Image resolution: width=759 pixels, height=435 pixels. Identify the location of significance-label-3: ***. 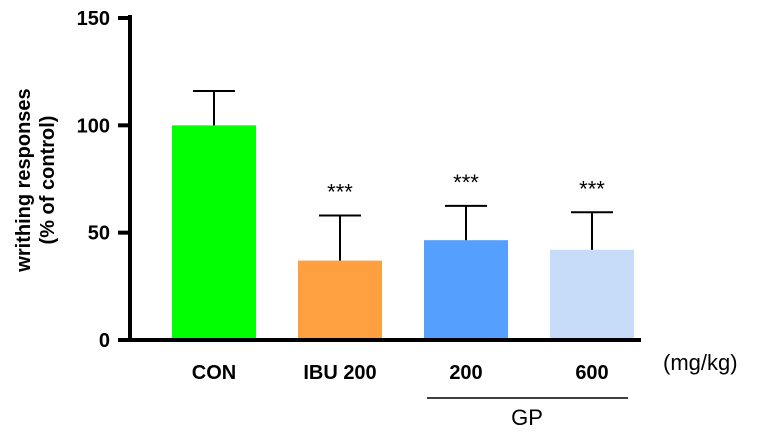
(466, 182).